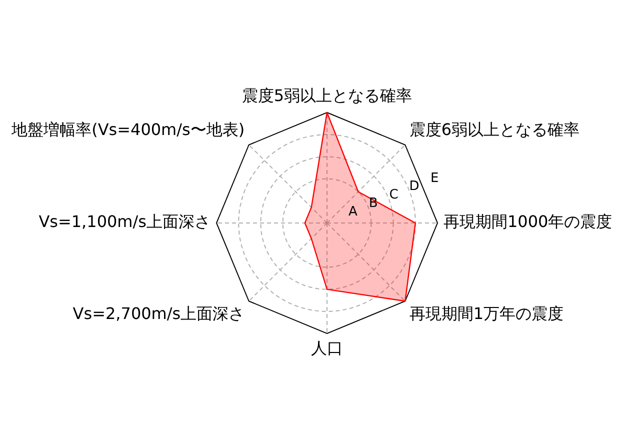  I want to click on spoke-label: Vs=2,700m/s上面深さ, so click(158, 314).